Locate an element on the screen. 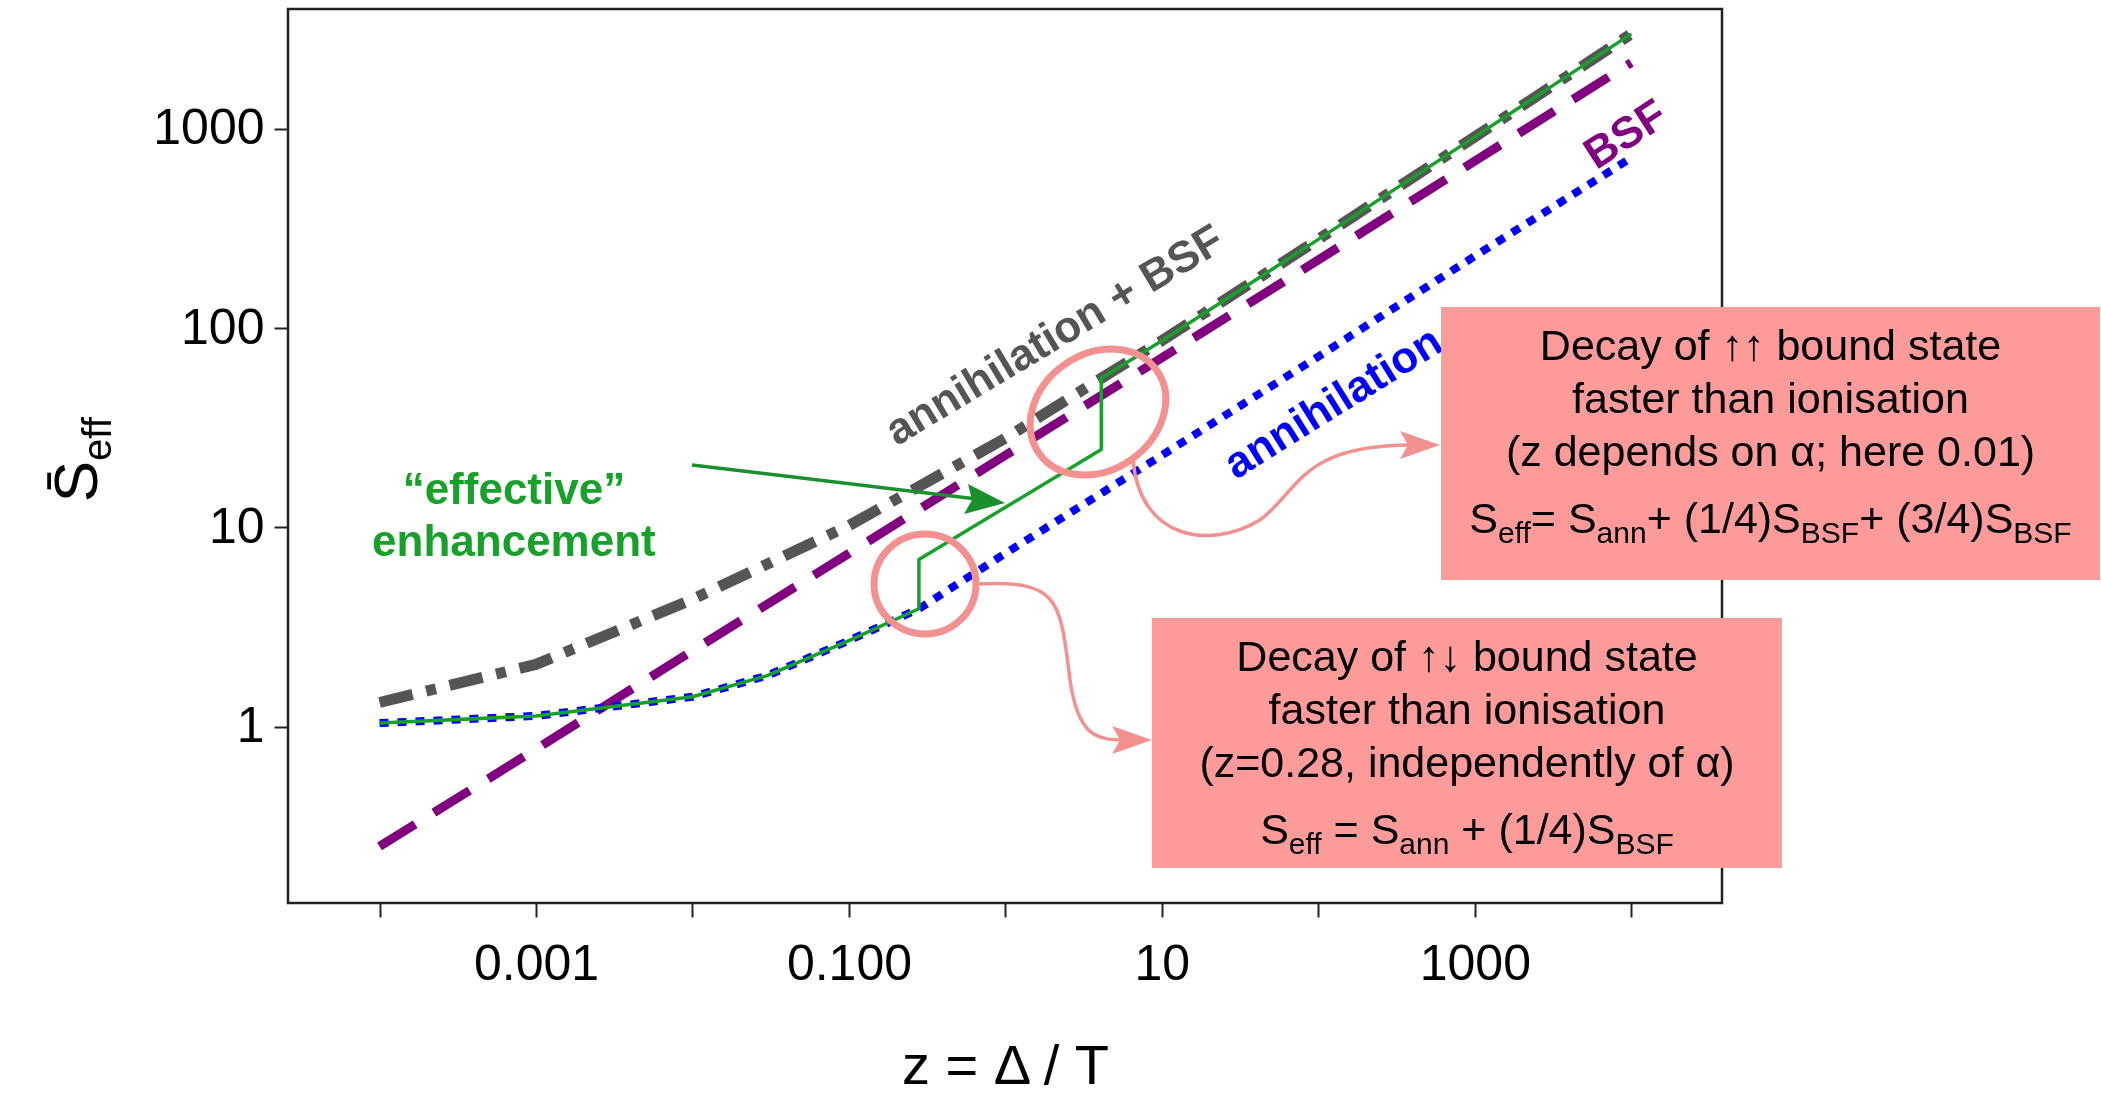  text: “effective” enhancement is located at coordinates (514, 514).